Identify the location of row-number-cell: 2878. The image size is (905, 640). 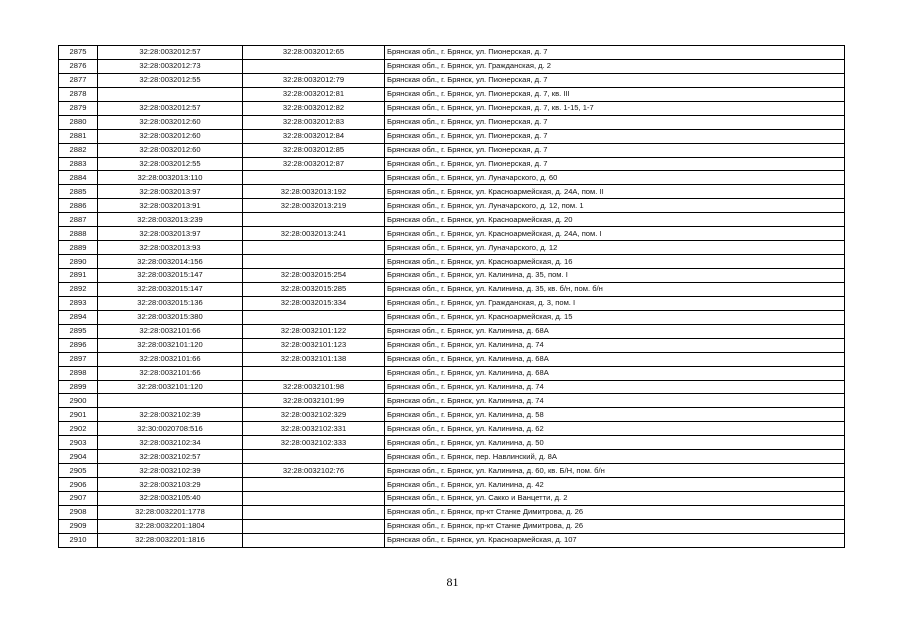
(78, 94).